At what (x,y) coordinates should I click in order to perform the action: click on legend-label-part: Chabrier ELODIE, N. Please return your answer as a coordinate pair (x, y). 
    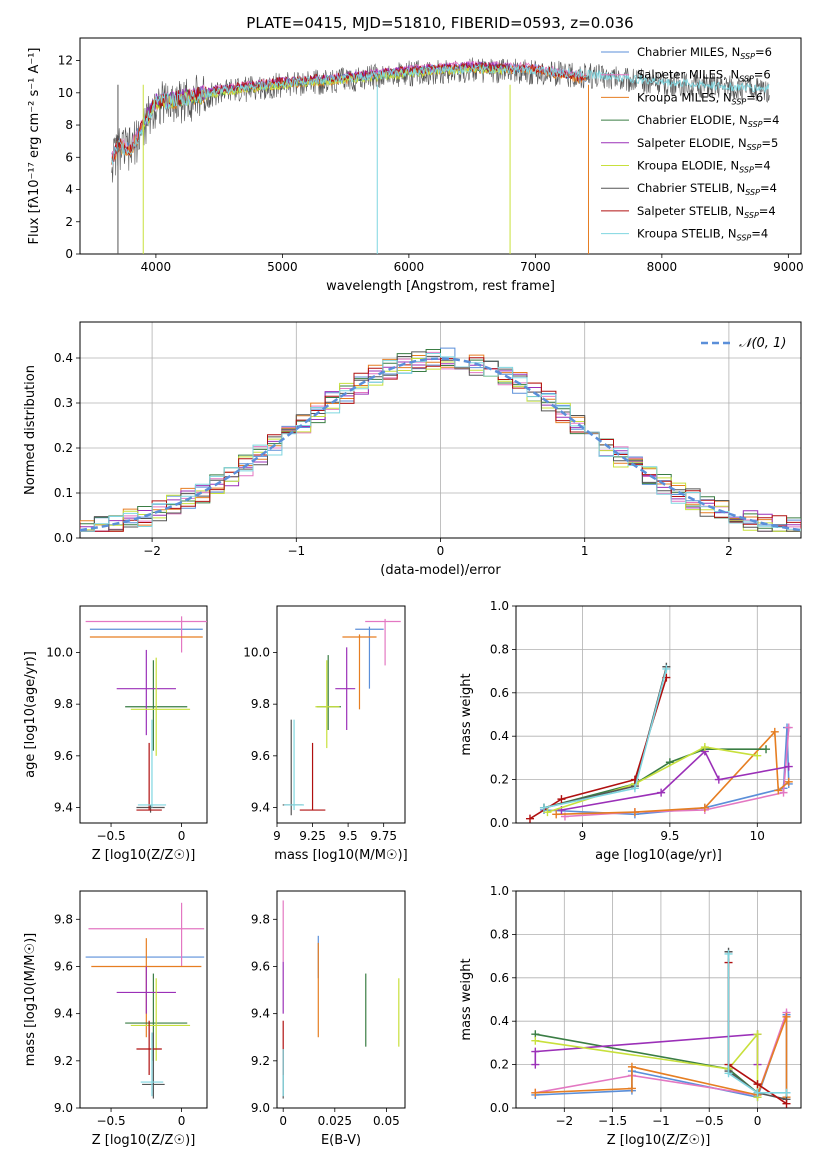
    Looking at the image, I should click on (692, 120).